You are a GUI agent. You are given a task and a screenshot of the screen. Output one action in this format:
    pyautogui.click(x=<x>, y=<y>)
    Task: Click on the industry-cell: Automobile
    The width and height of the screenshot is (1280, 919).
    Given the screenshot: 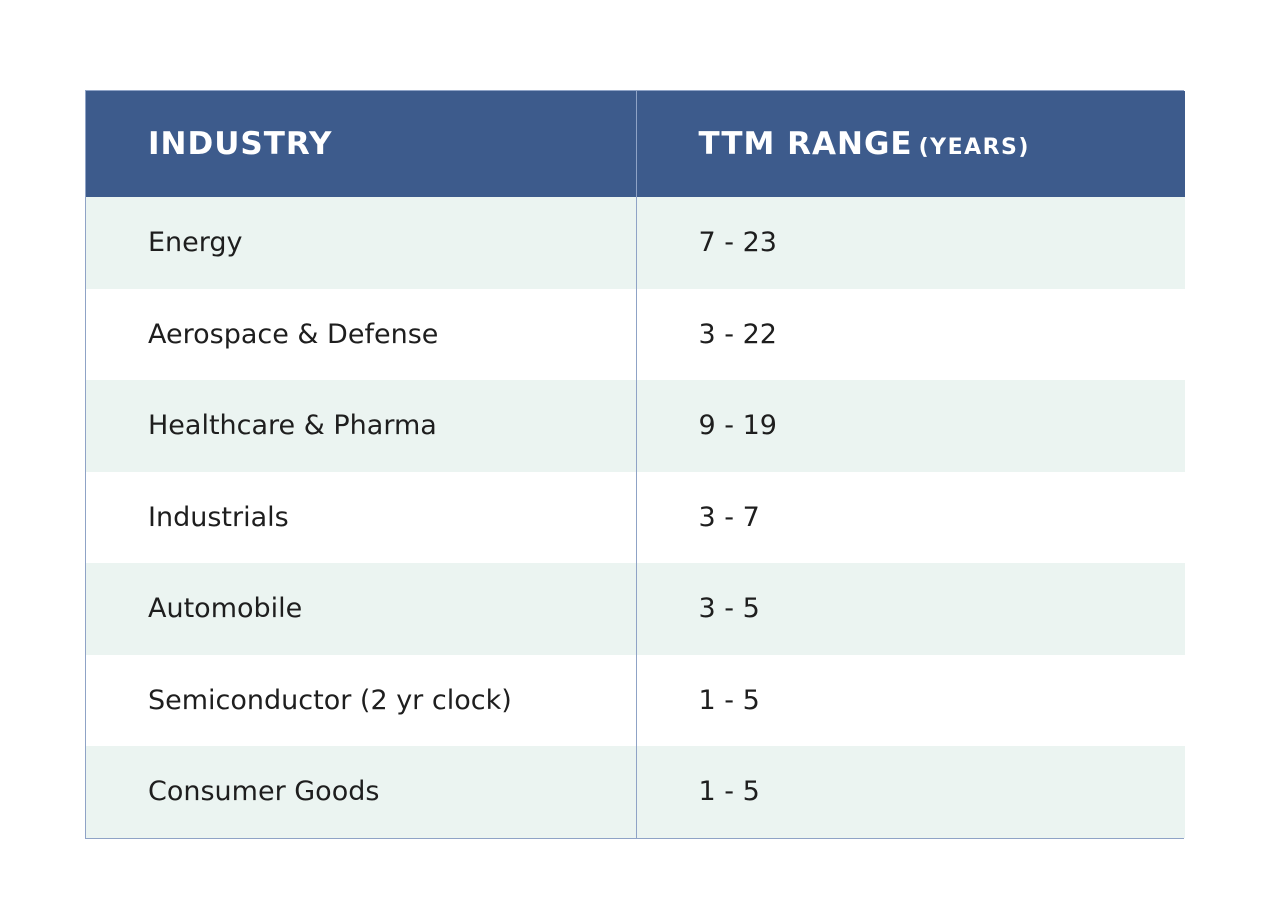 What is the action you would take?
    pyautogui.click(x=361, y=609)
    